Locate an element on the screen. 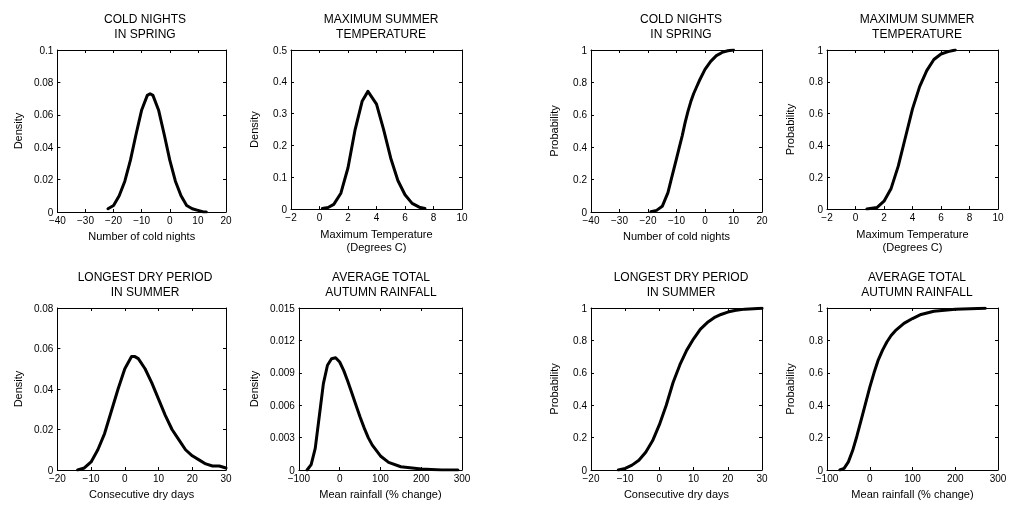  x-tick-label: 300 is located at coordinates (462, 478).